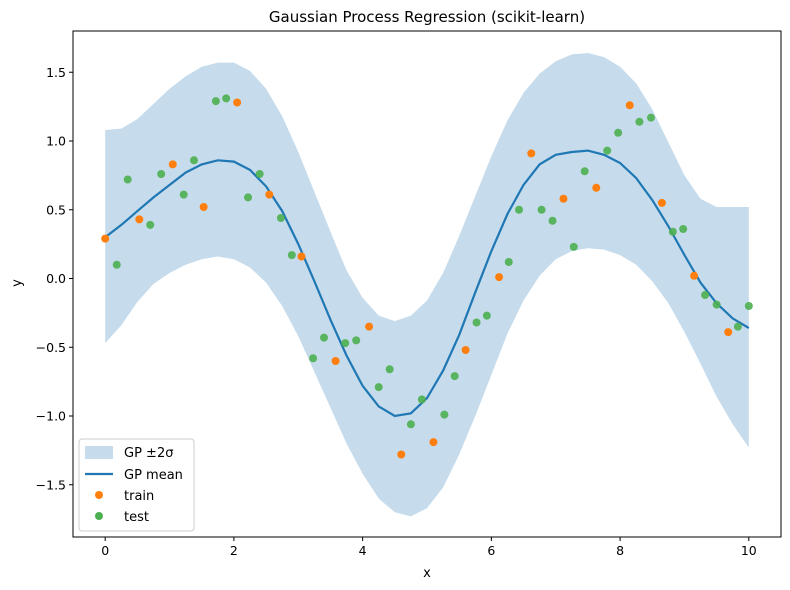  I want to click on x-tick-label: 0, so click(105, 550).